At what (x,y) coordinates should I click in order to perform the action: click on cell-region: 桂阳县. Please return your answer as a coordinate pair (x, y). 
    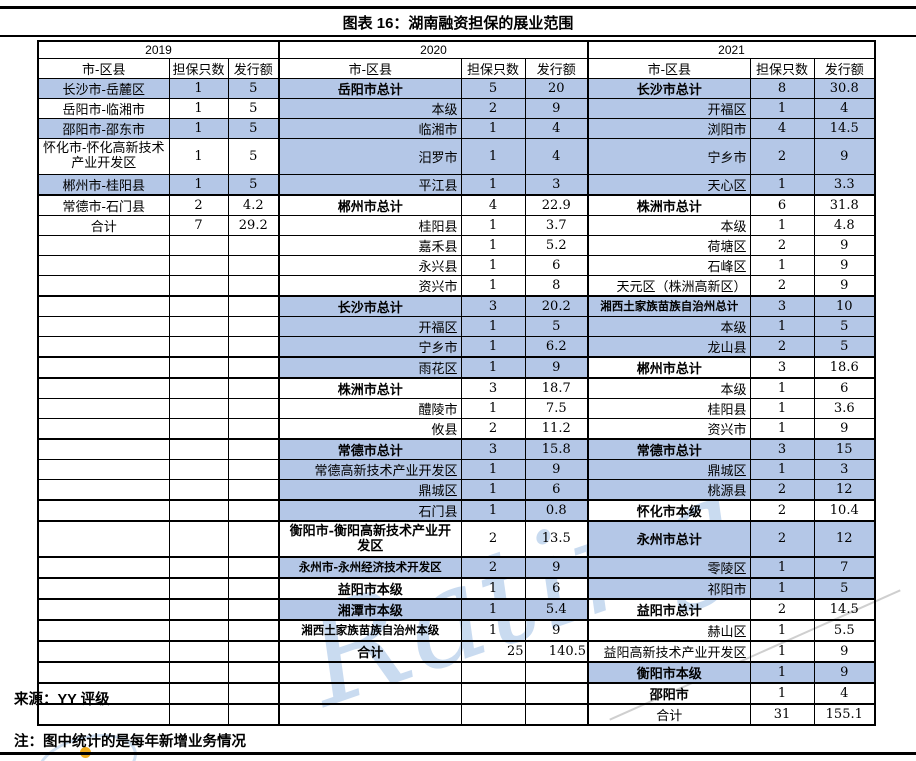
    Looking at the image, I should click on (669, 408).